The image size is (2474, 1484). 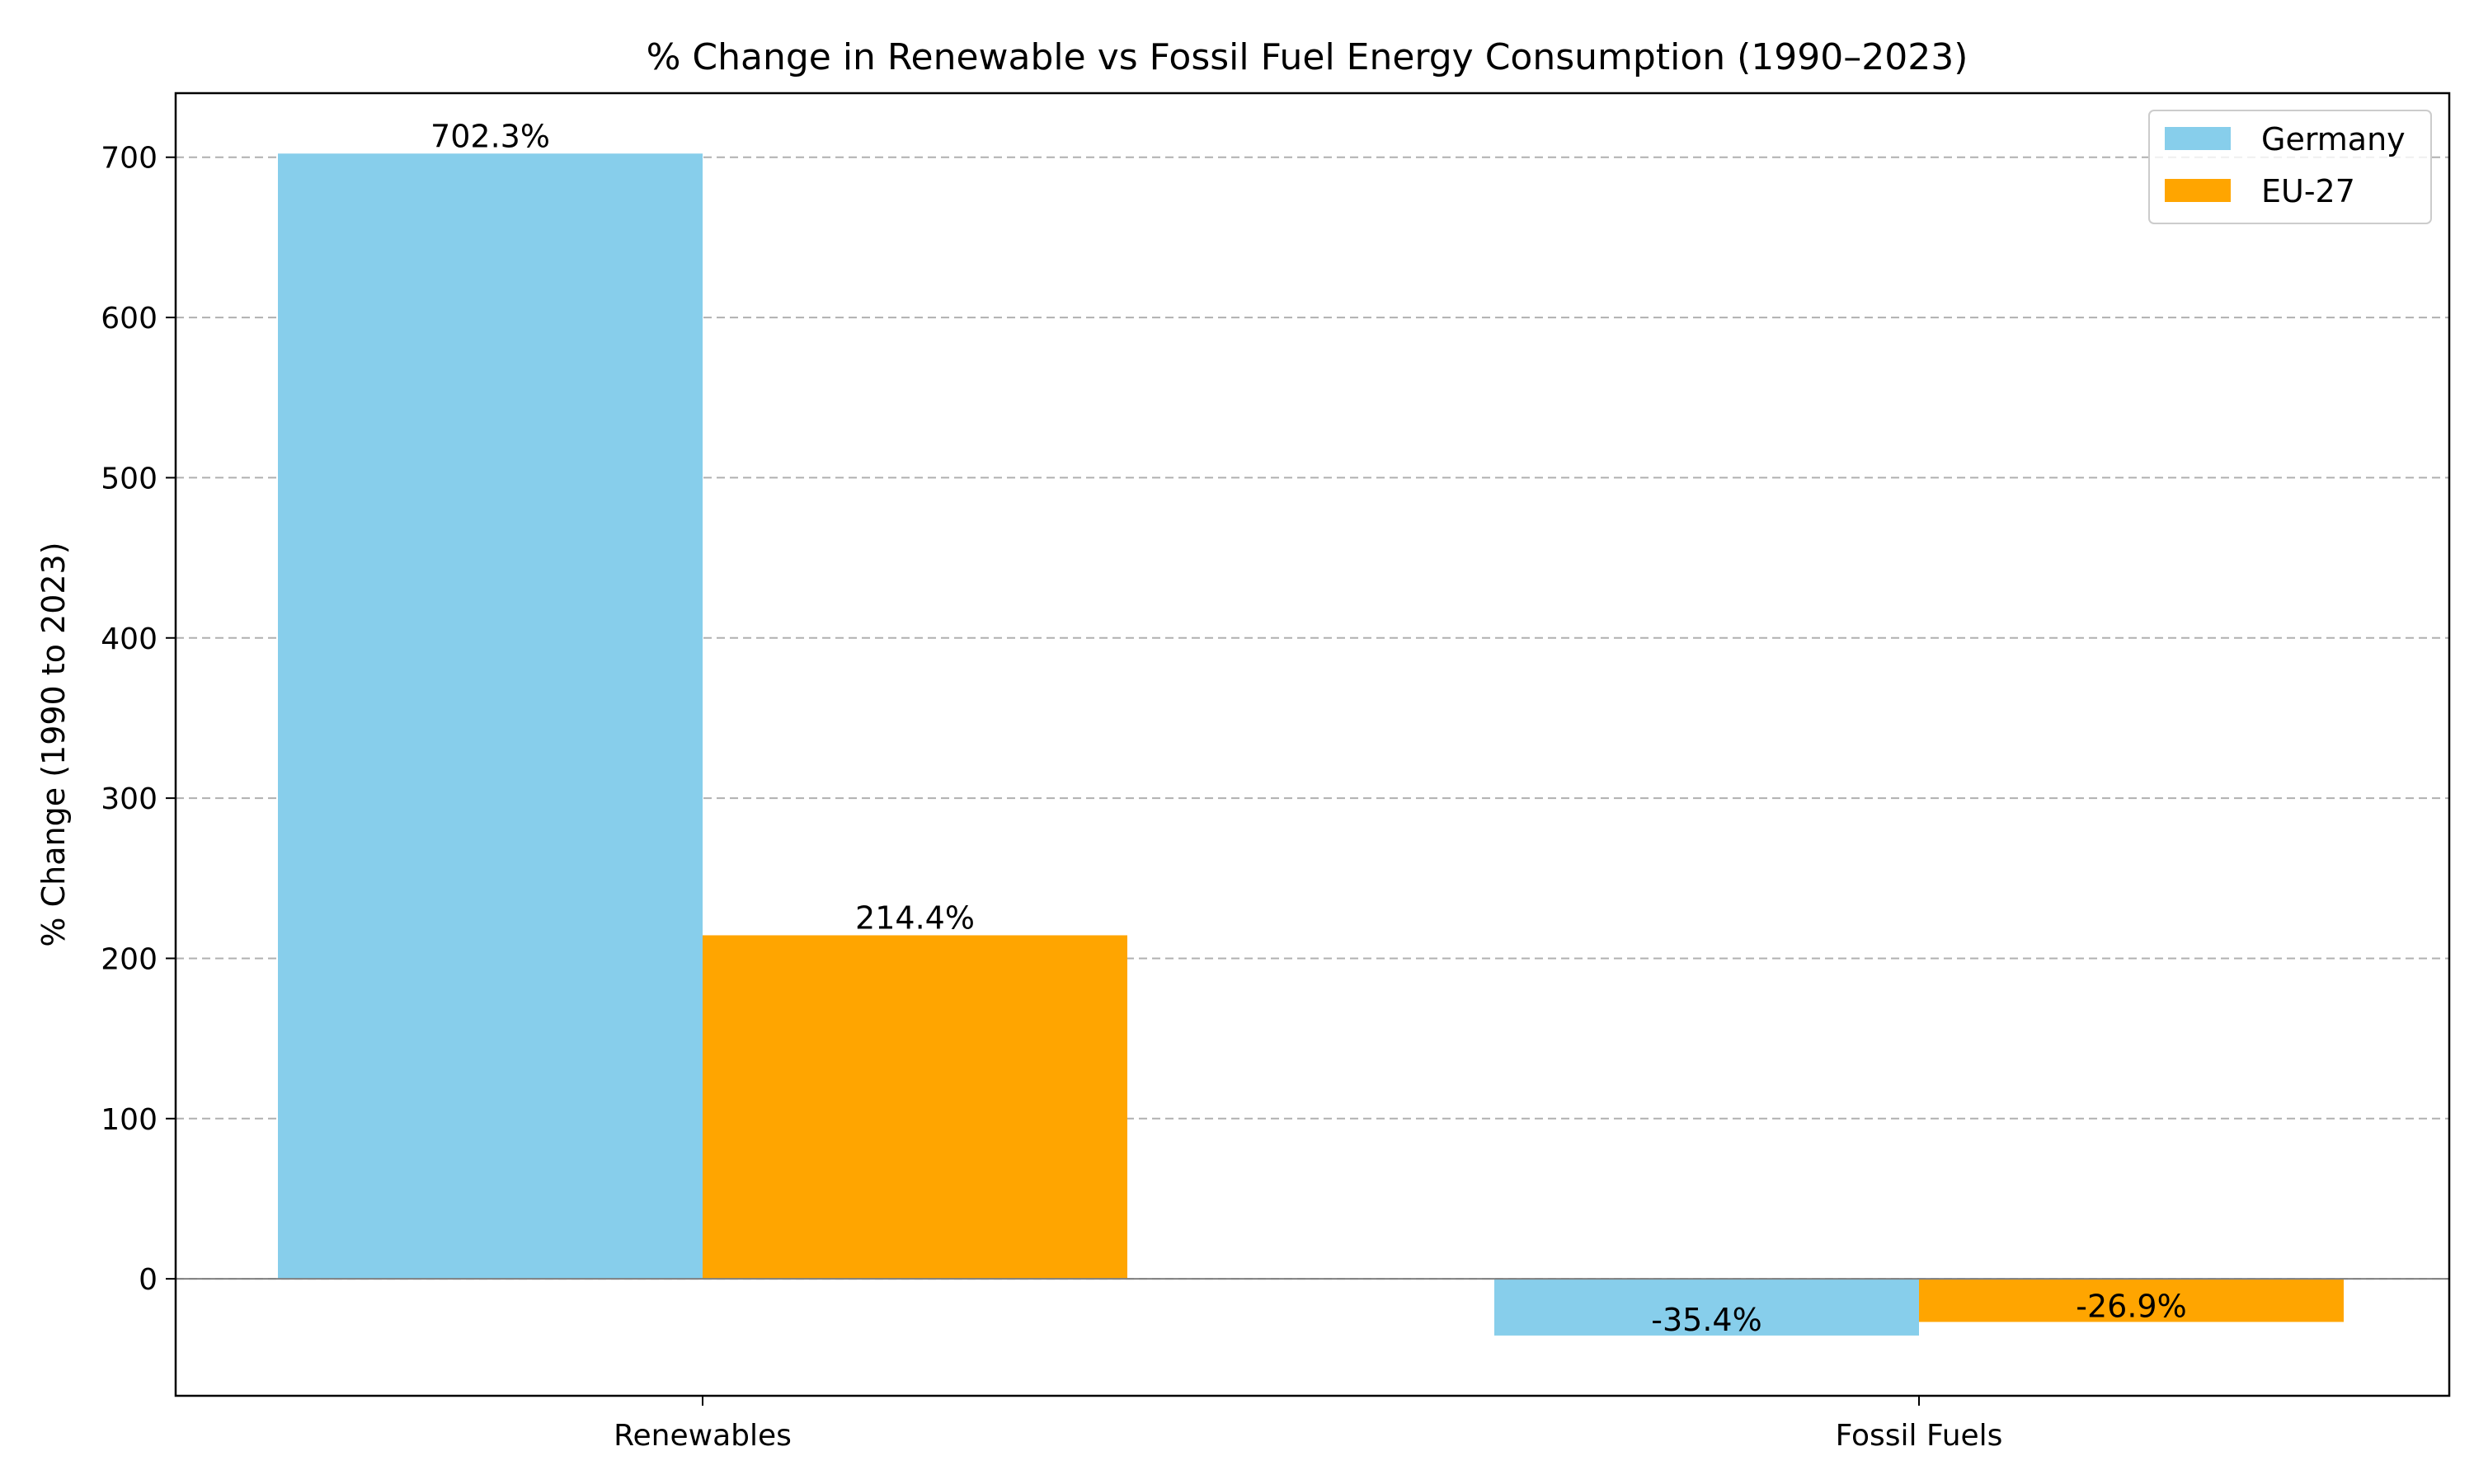 What do you see at coordinates (138, 719) in the screenshot?
I see `y-axis: 0 100 200 300 400 500 600 700` at bounding box center [138, 719].